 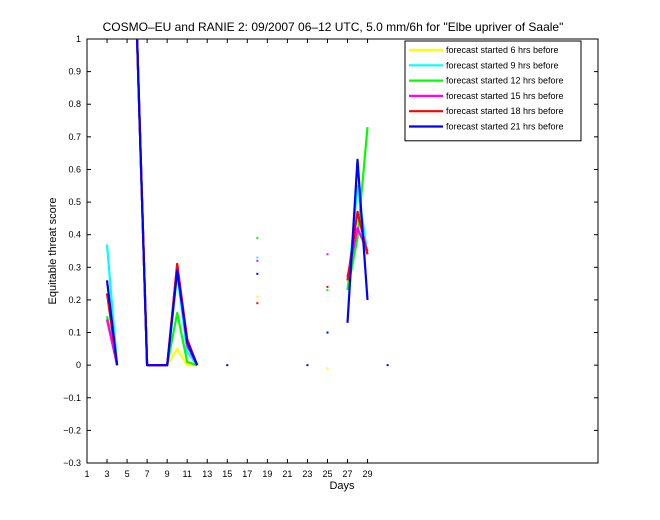 What do you see at coordinates (74, 267) in the screenshot?
I see `y-tick-label: 0.3` at bounding box center [74, 267].